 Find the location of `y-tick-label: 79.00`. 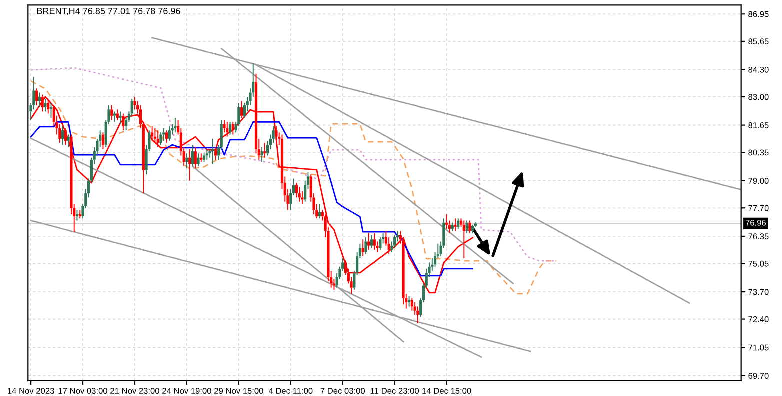

y-tick-label: 79.00 is located at coordinates (758, 181).